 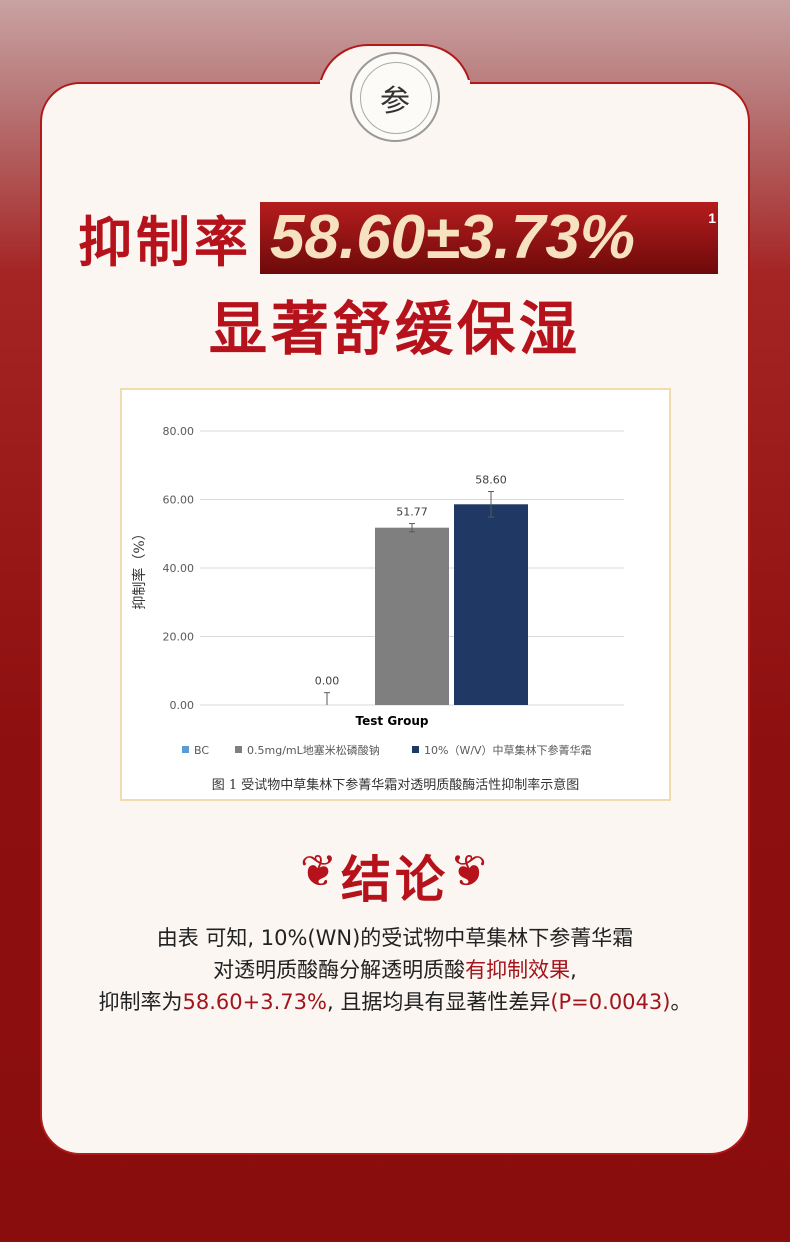 What do you see at coordinates (254, 1002) in the screenshot?
I see `highlight: 58.60+3.73%` at bounding box center [254, 1002].